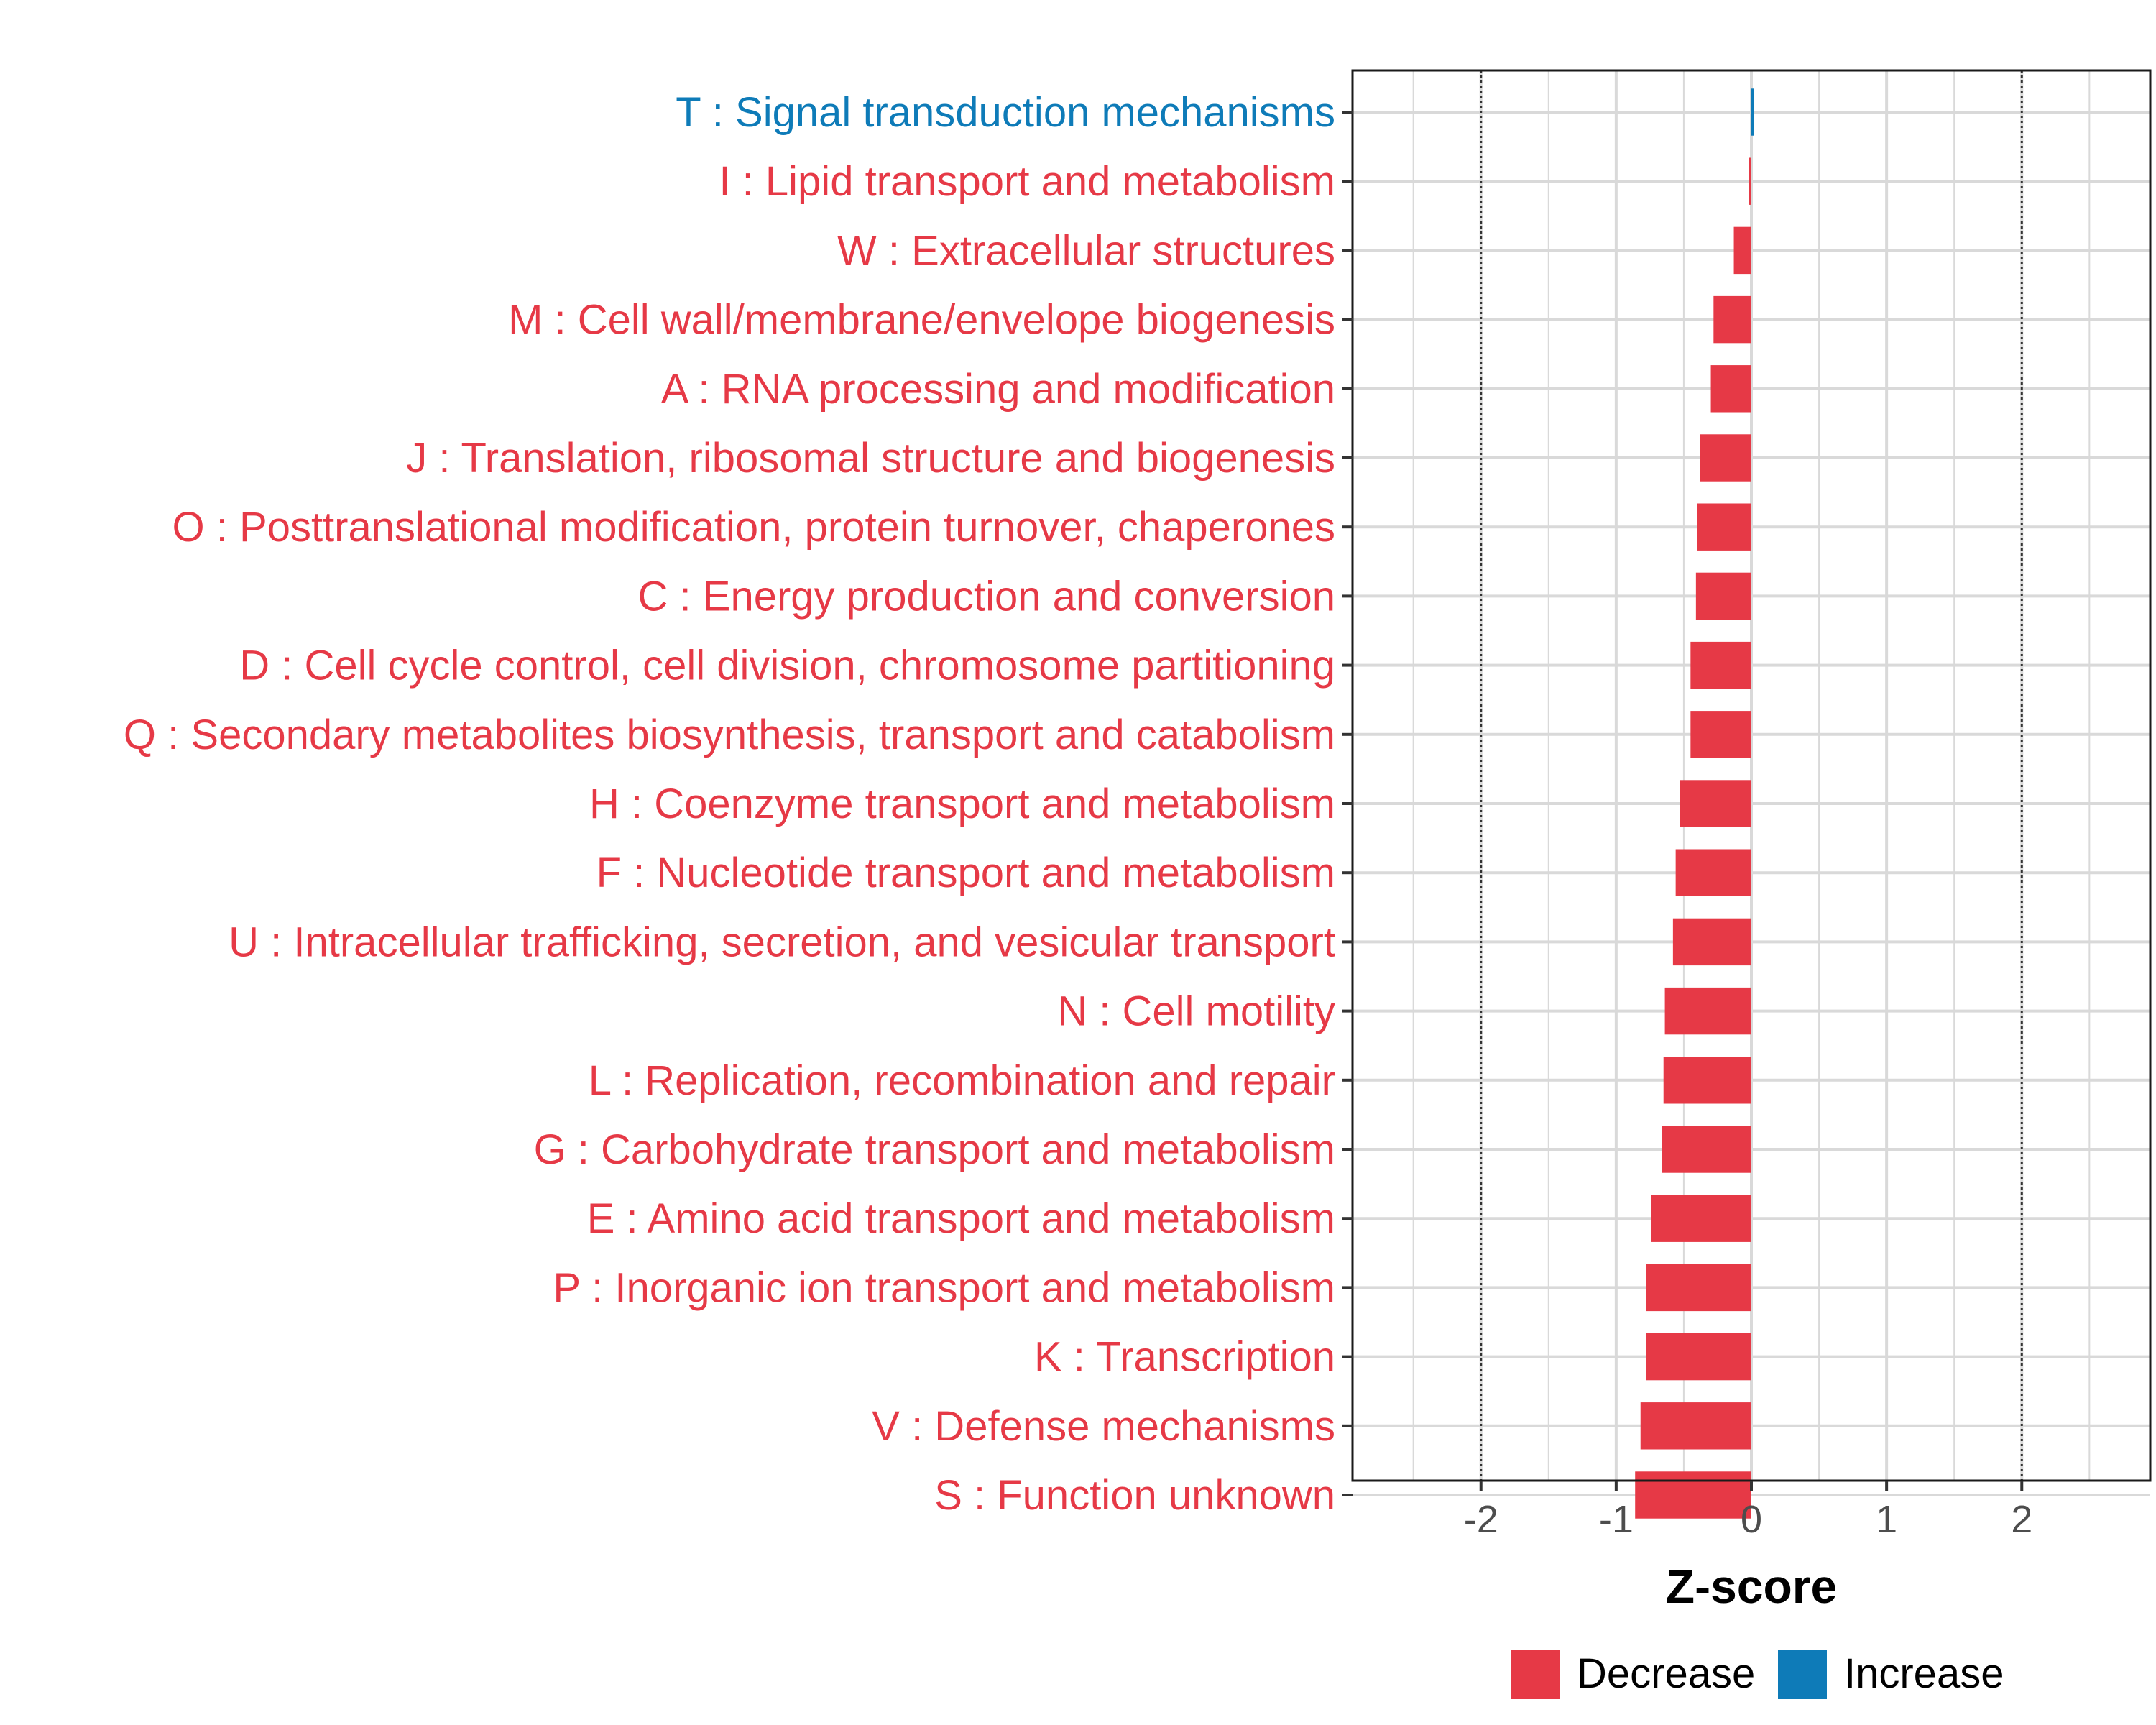  Describe the element at coordinates (998, 389) in the screenshot. I see `category-label: A : RNA processing and modification` at that location.